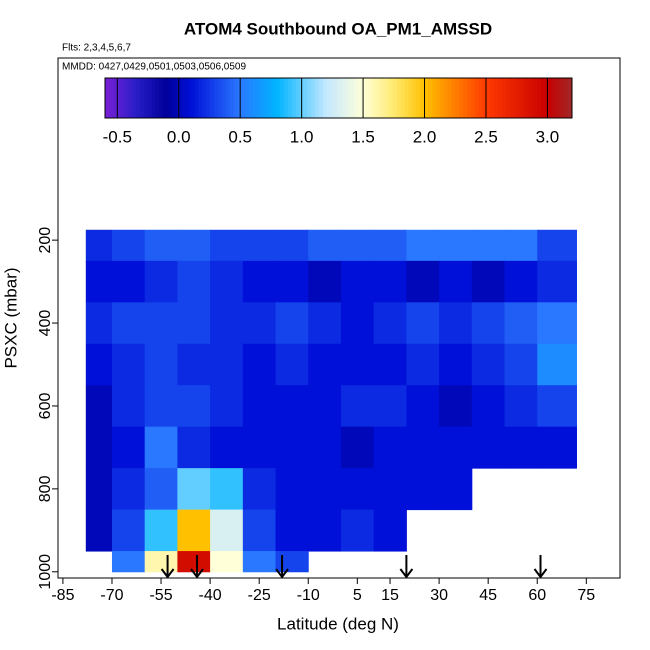  What do you see at coordinates (160, 595) in the screenshot?
I see `x-tick-label: -55` at bounding box center [160, 595].